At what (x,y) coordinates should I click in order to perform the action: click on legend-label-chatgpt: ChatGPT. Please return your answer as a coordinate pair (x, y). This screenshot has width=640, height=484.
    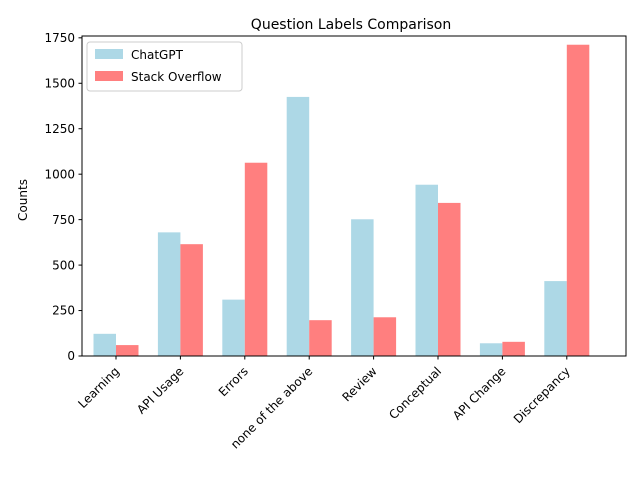
    Looking at the image, I should click on (157, 55).